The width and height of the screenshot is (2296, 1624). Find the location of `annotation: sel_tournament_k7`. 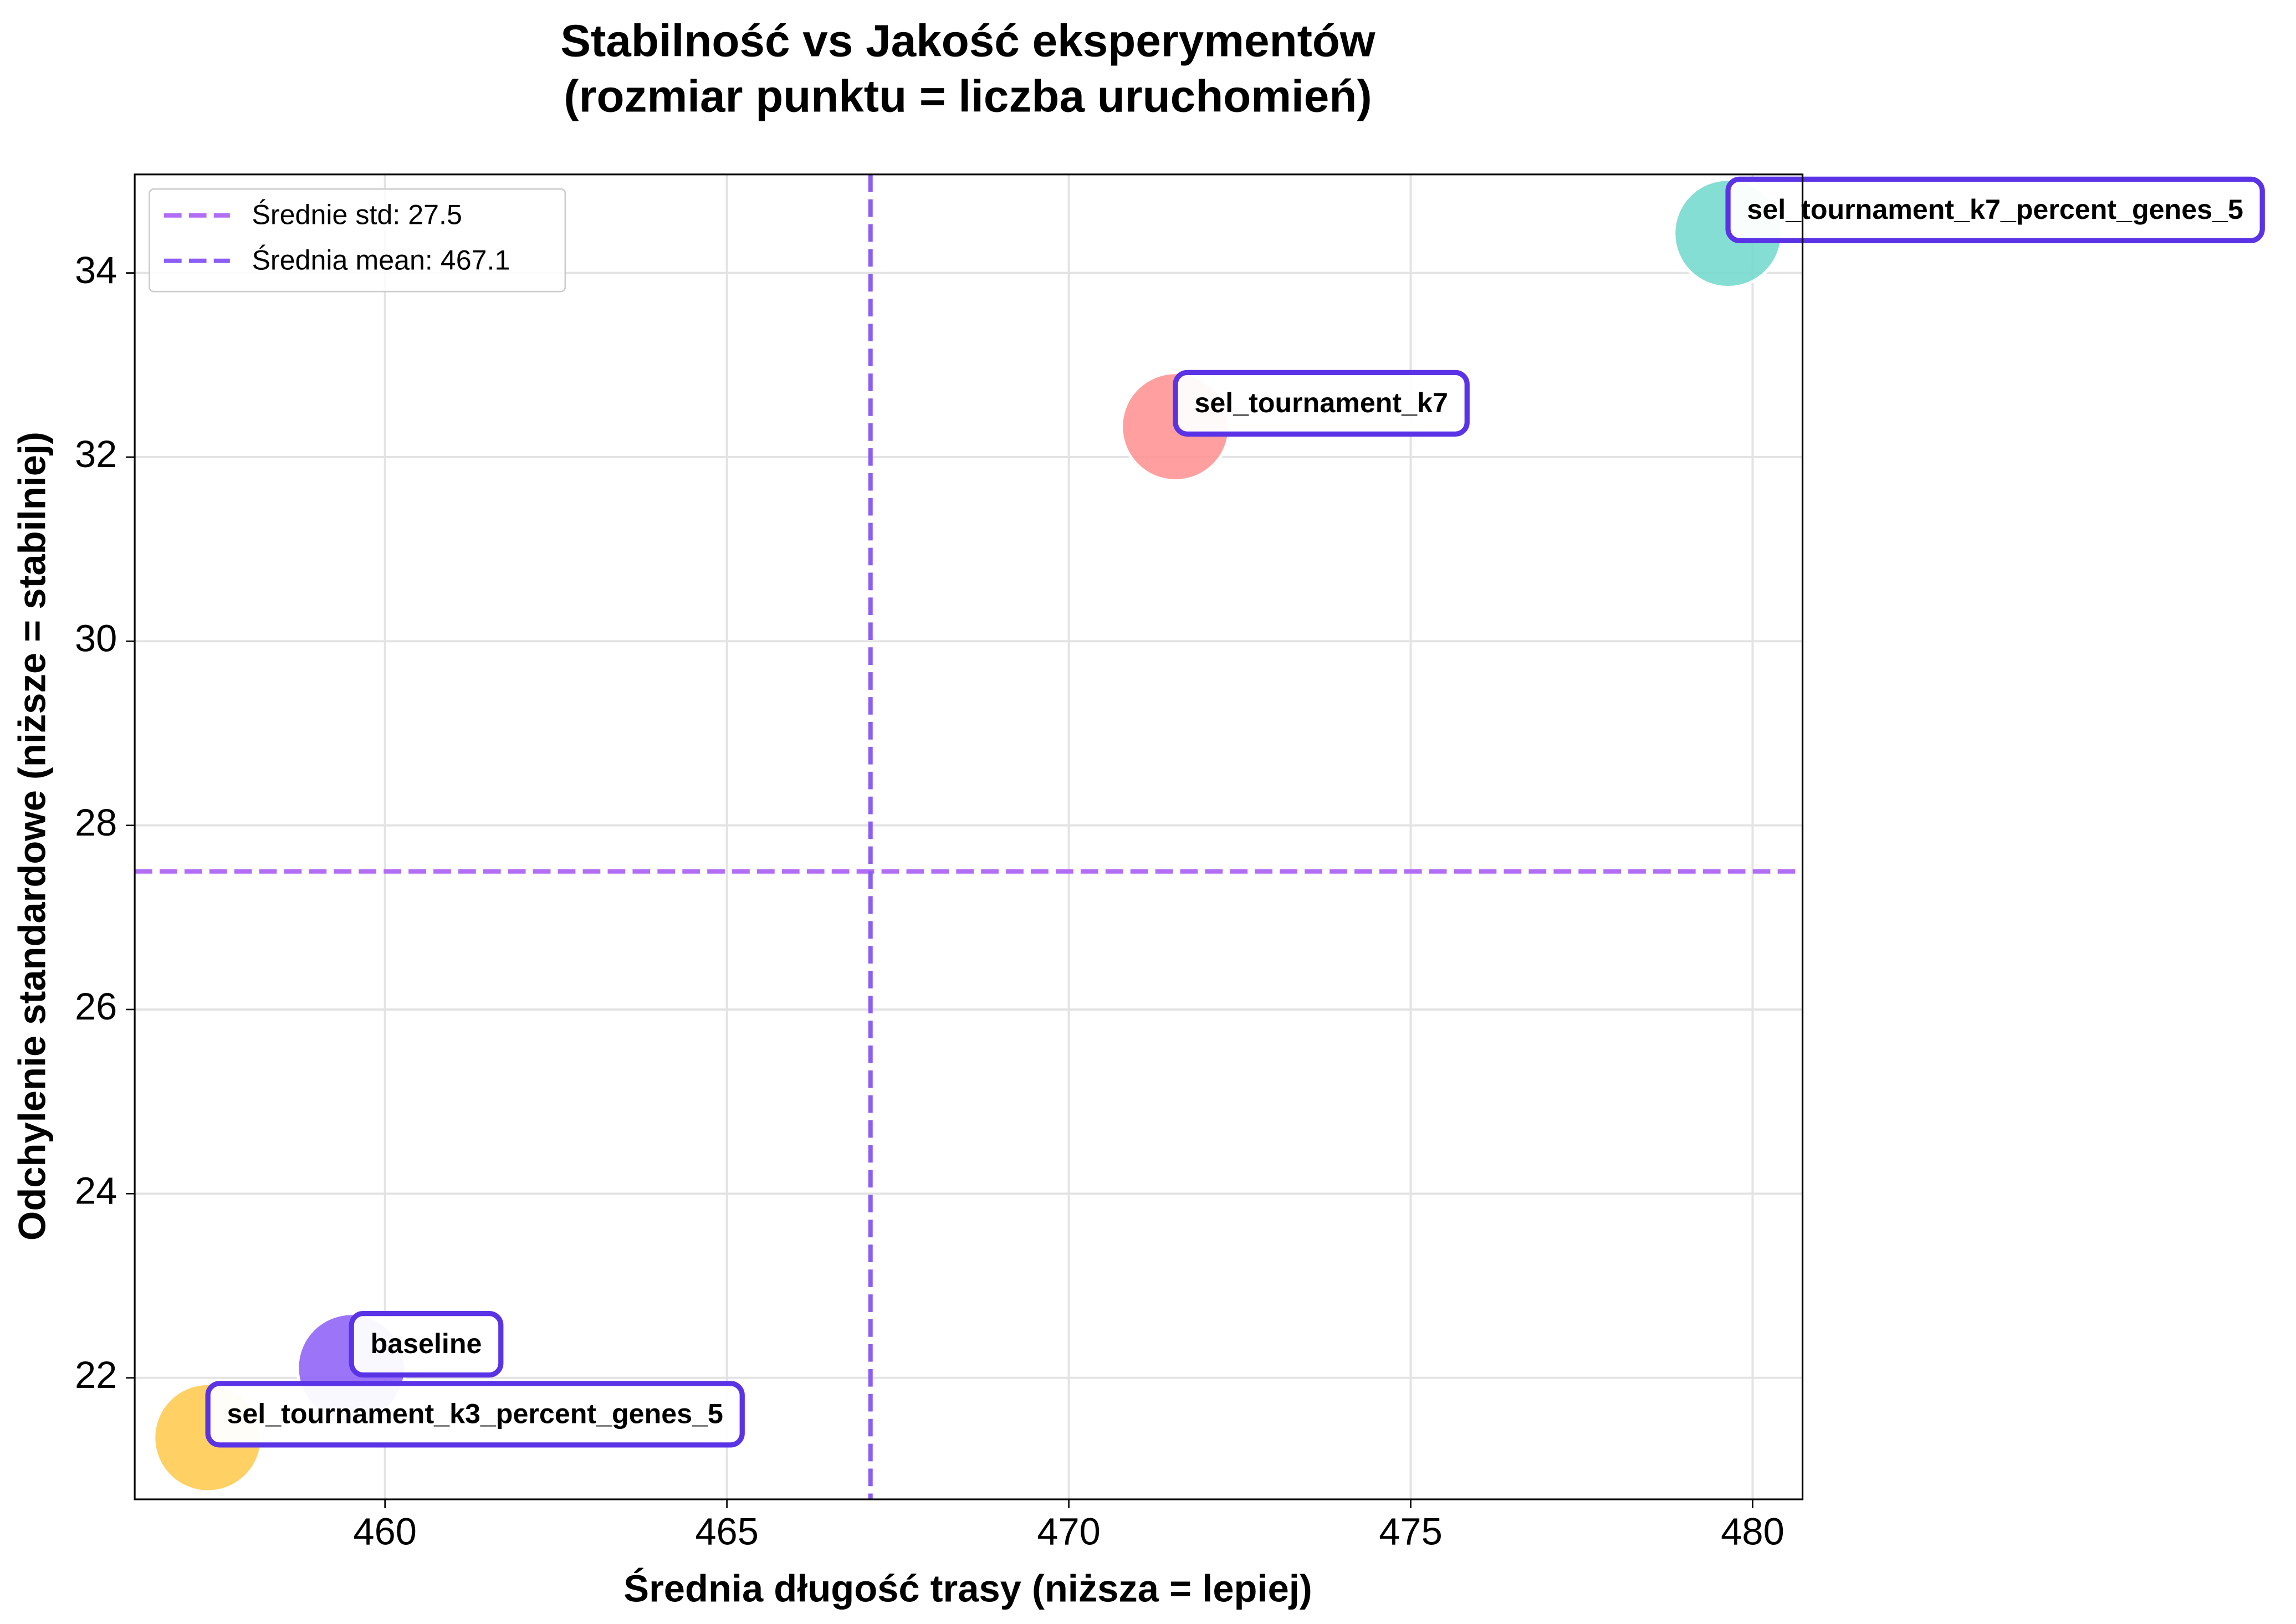

annotation: sel_tournament_k7 is located at coordinates (1321, 403).